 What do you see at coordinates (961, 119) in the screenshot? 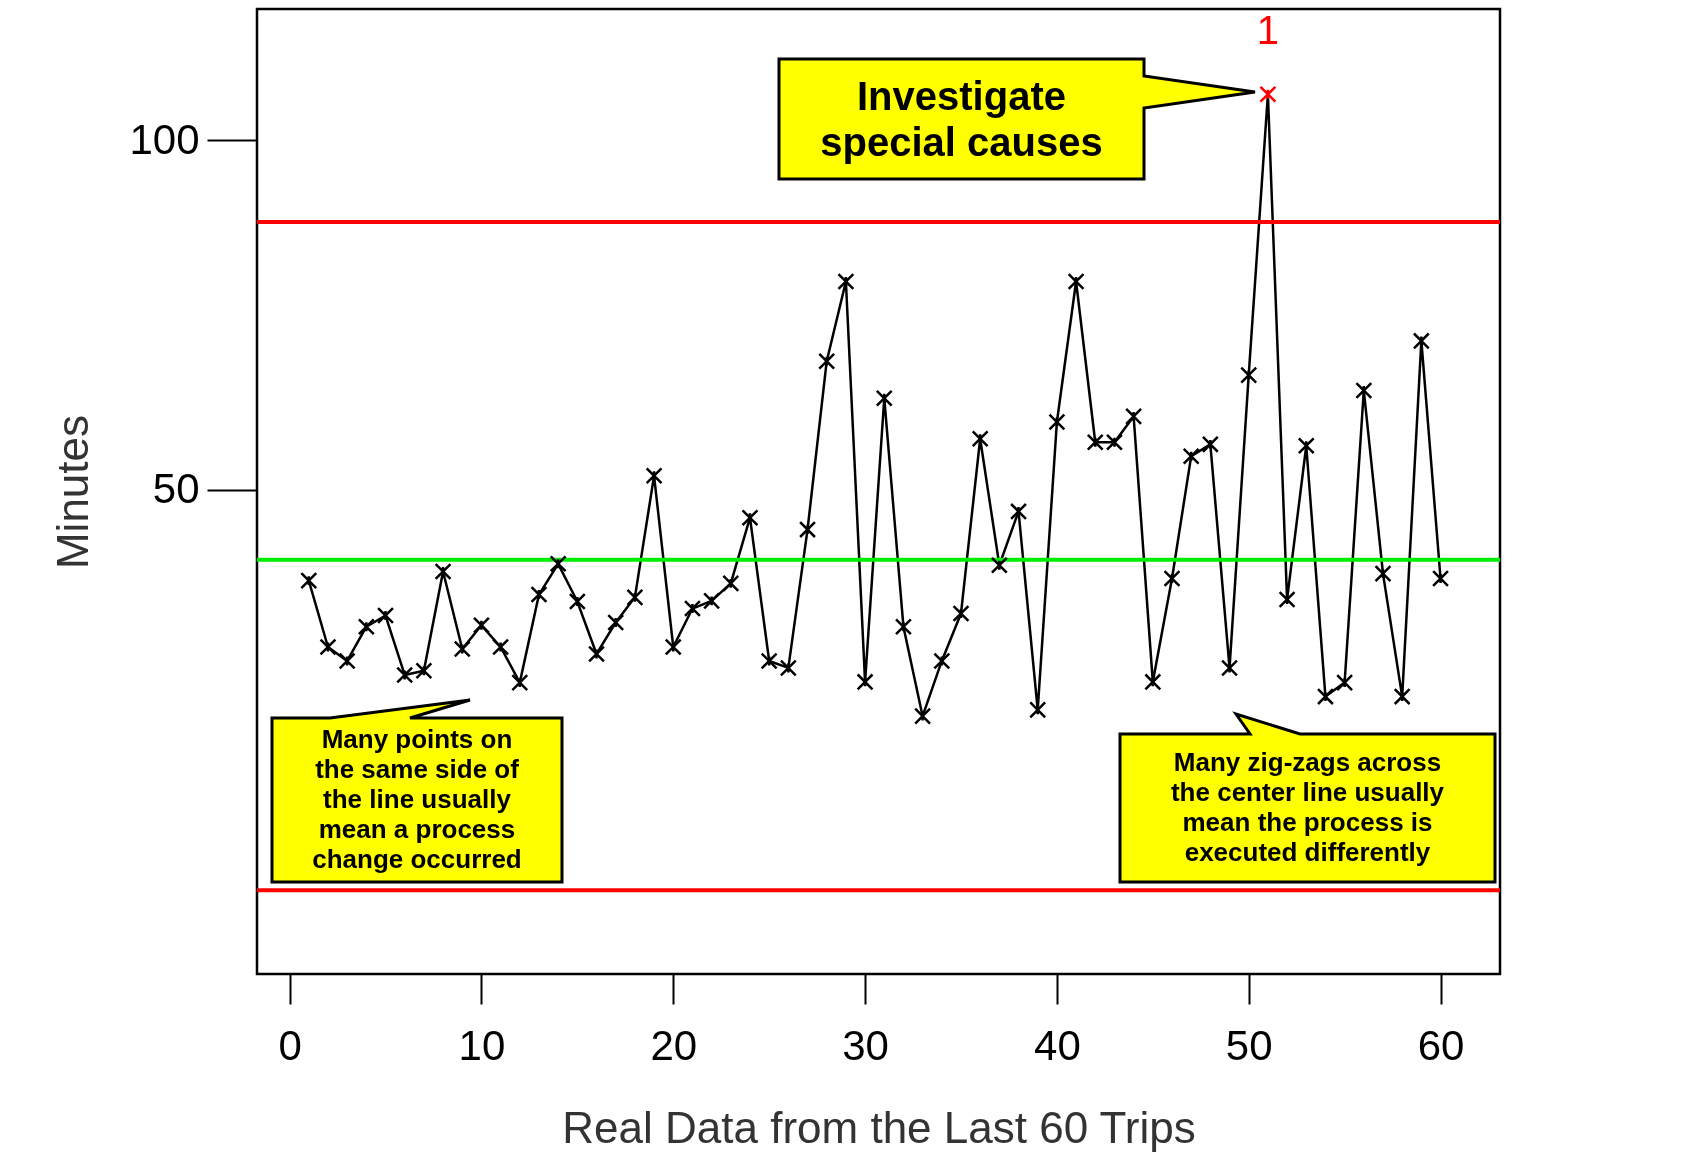
I see `annotation: Investigate special causes` at bounding box center [961, 119].